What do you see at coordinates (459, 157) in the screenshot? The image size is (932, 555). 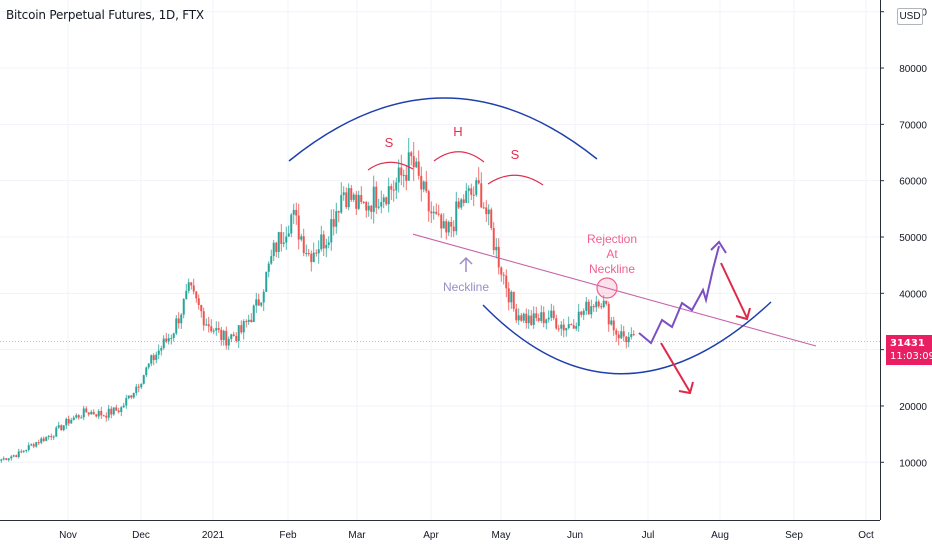 I see `head-arc` at bounding box center [459, 157].